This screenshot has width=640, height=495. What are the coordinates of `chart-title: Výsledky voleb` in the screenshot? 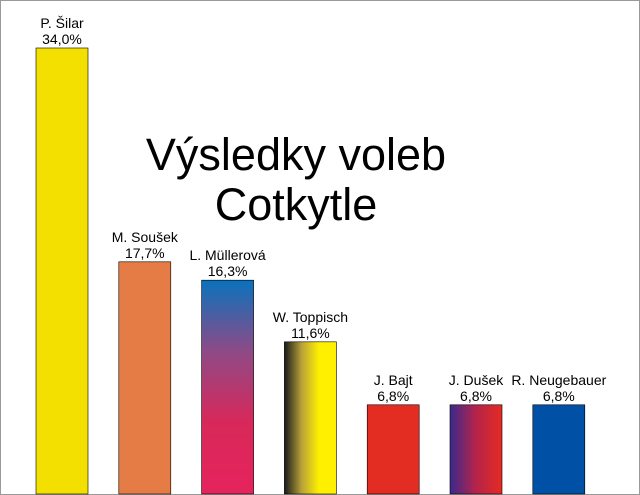 It's located at (296, 154).